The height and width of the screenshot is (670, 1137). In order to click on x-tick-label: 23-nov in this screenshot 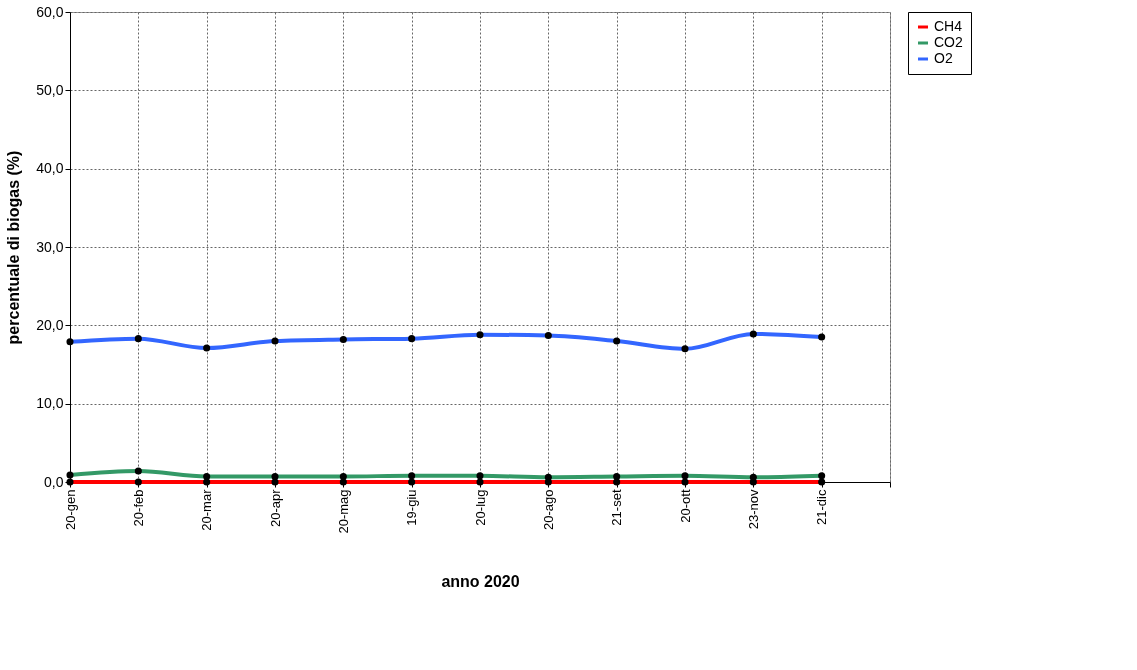, I will do `click(753, 509)`.